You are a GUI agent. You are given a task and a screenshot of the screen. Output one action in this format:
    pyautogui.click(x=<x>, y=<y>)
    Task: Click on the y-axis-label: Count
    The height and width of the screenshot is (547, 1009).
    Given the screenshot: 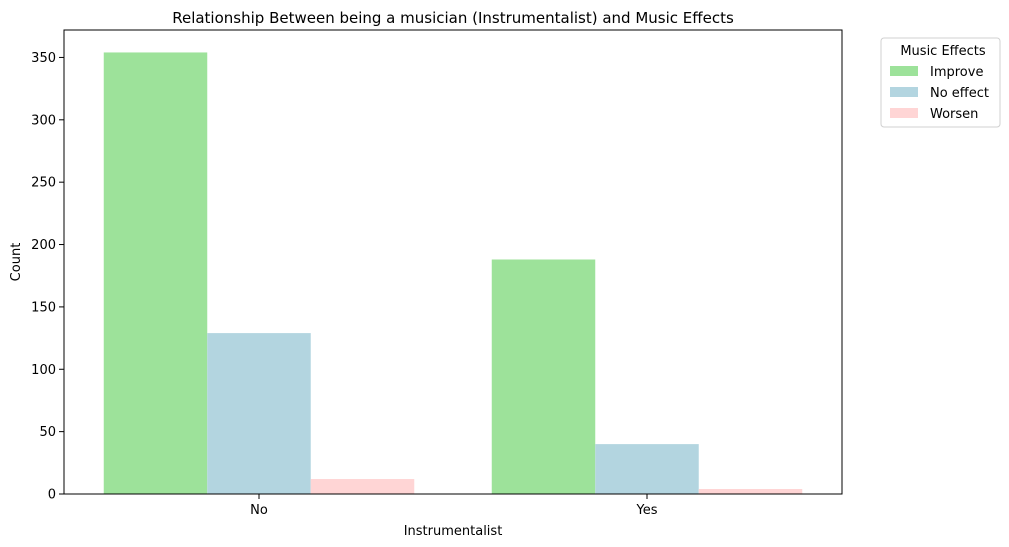 What is the action you would take?
    pyautogui.click(x=16, y=262)
    